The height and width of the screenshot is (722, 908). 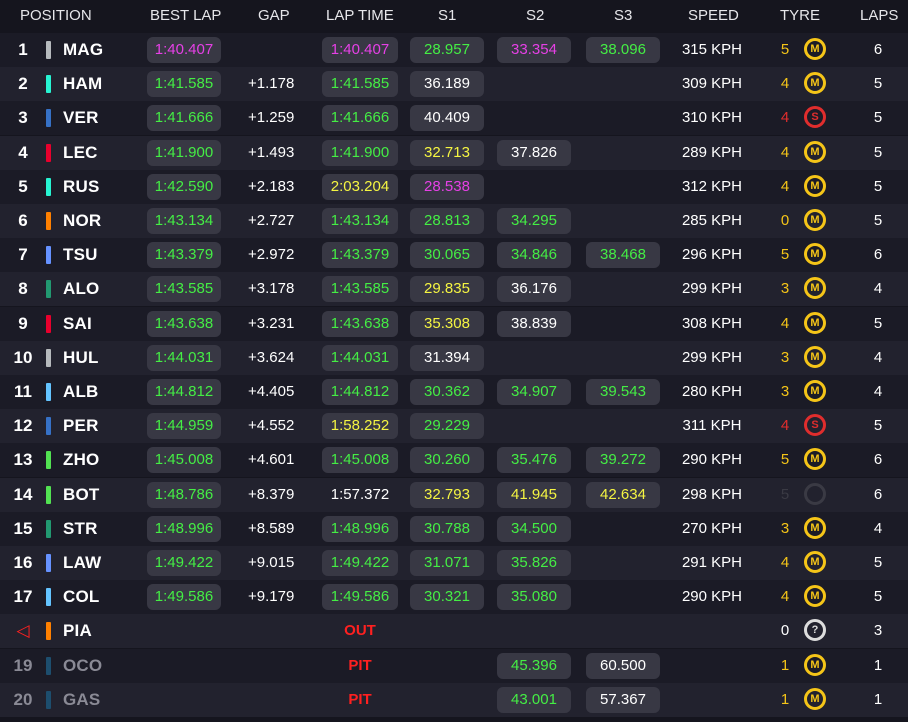 What do you see at coordinates (80, 152) in the screenshot?
I see `driver-code: LEC` at bounding box center [80, 152].